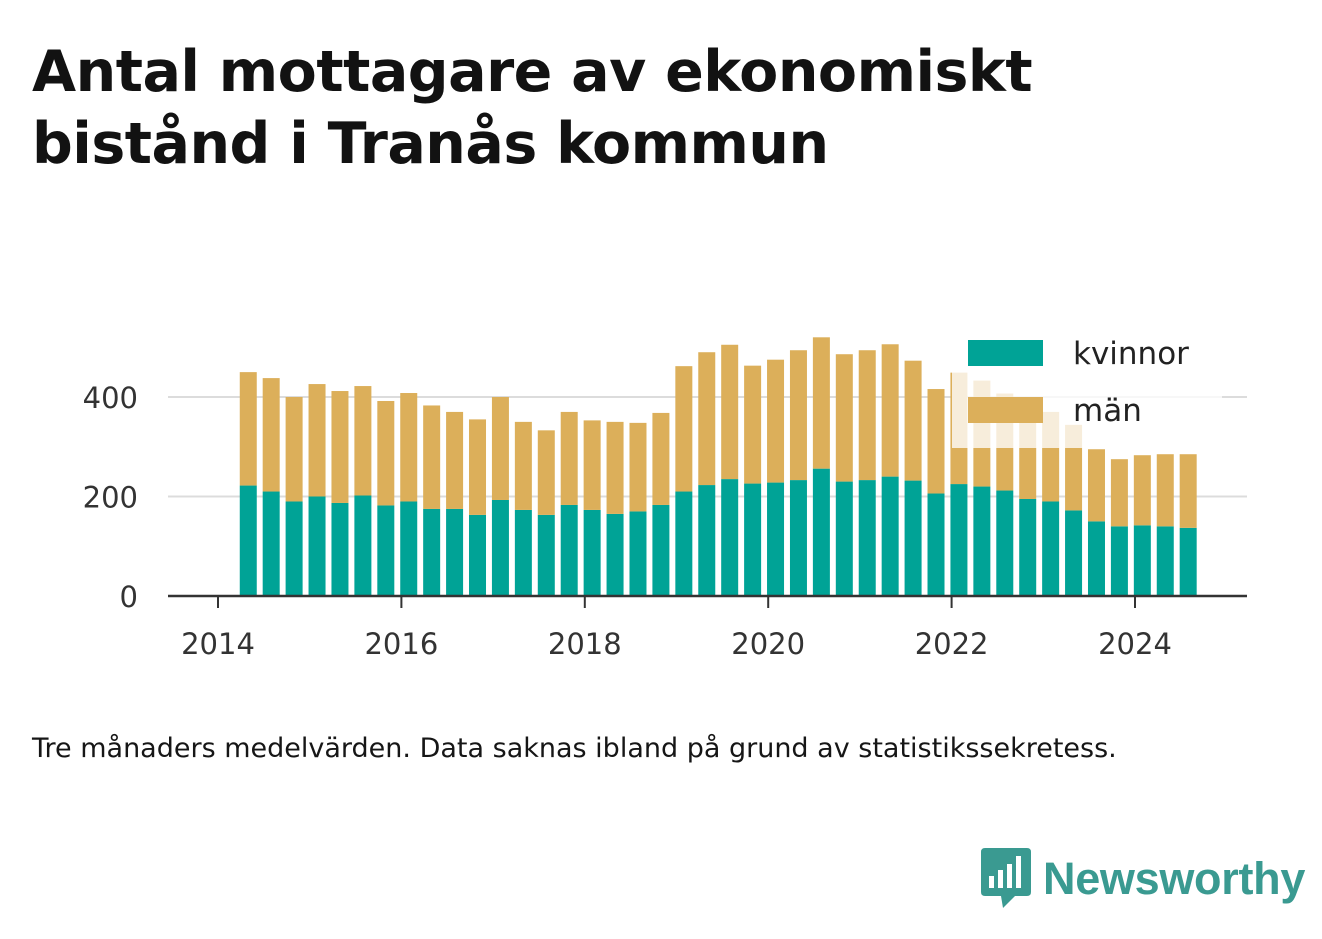 This screenshot has height=939, width=1322. What do you see at coordinates (218, 644) in the screenshot?
I see `x-tick-label: 2014` at bounding box center [218, 644].